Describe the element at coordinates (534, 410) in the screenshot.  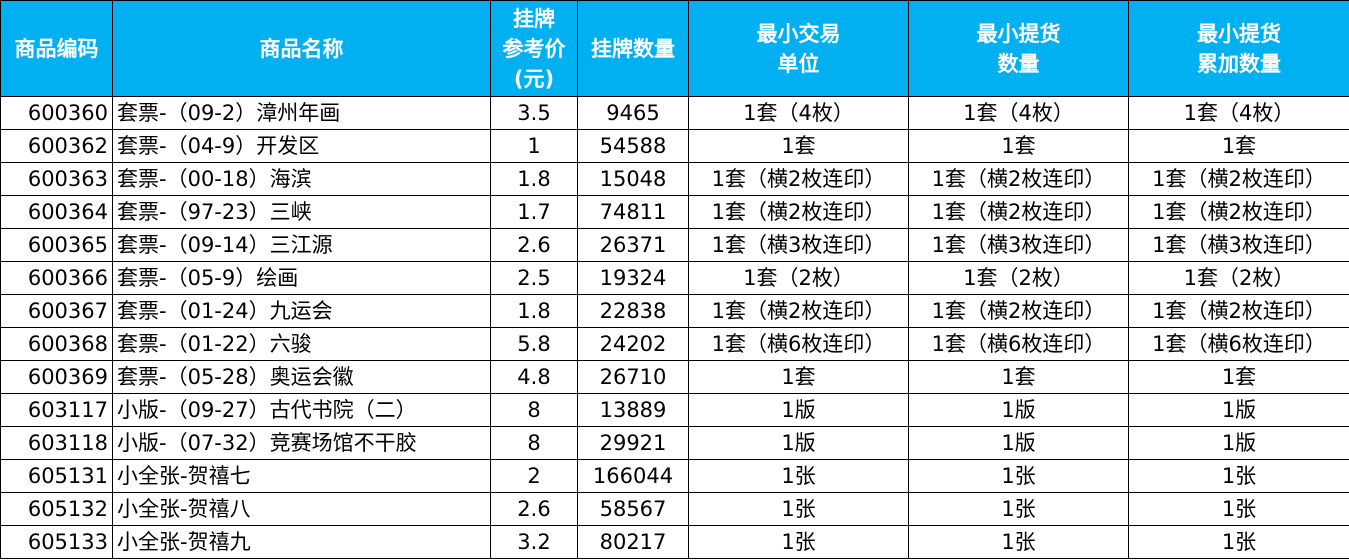
I see `cell-price: 8` at that location.